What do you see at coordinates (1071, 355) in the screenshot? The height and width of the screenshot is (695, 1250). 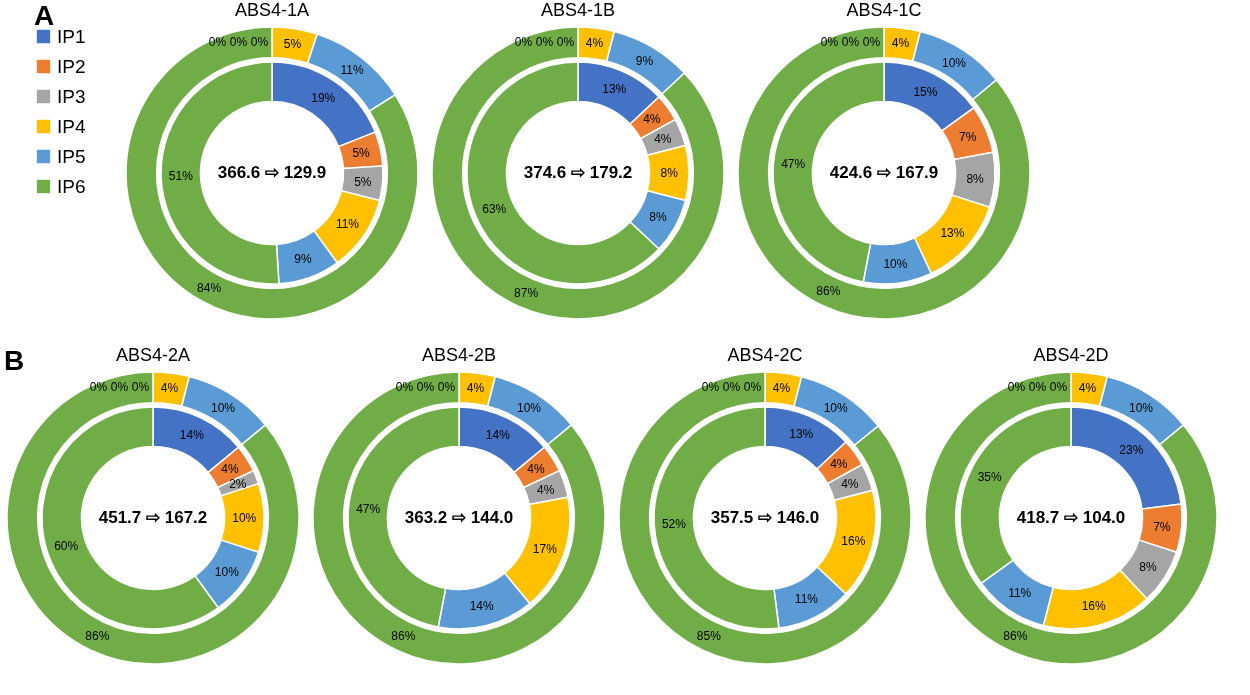 I see `chart-title: ABS4-2D` at bounding box center [1071, 355].